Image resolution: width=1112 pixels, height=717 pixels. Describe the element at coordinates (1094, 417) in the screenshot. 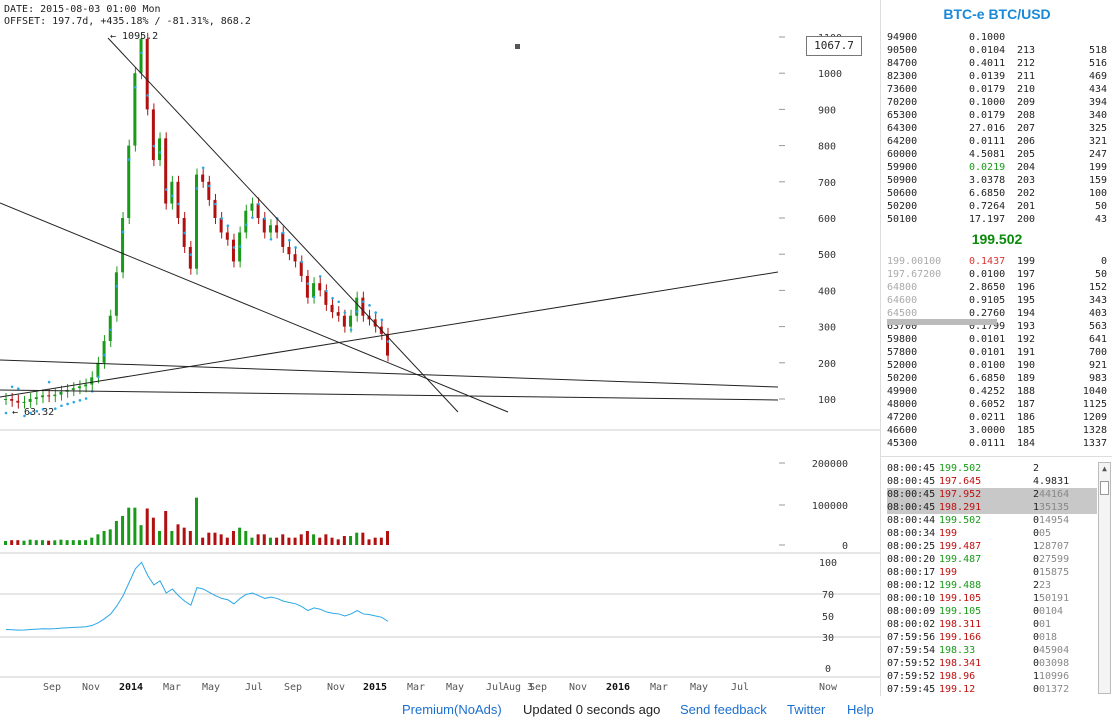

I see `total-cell: 1209` at that location.